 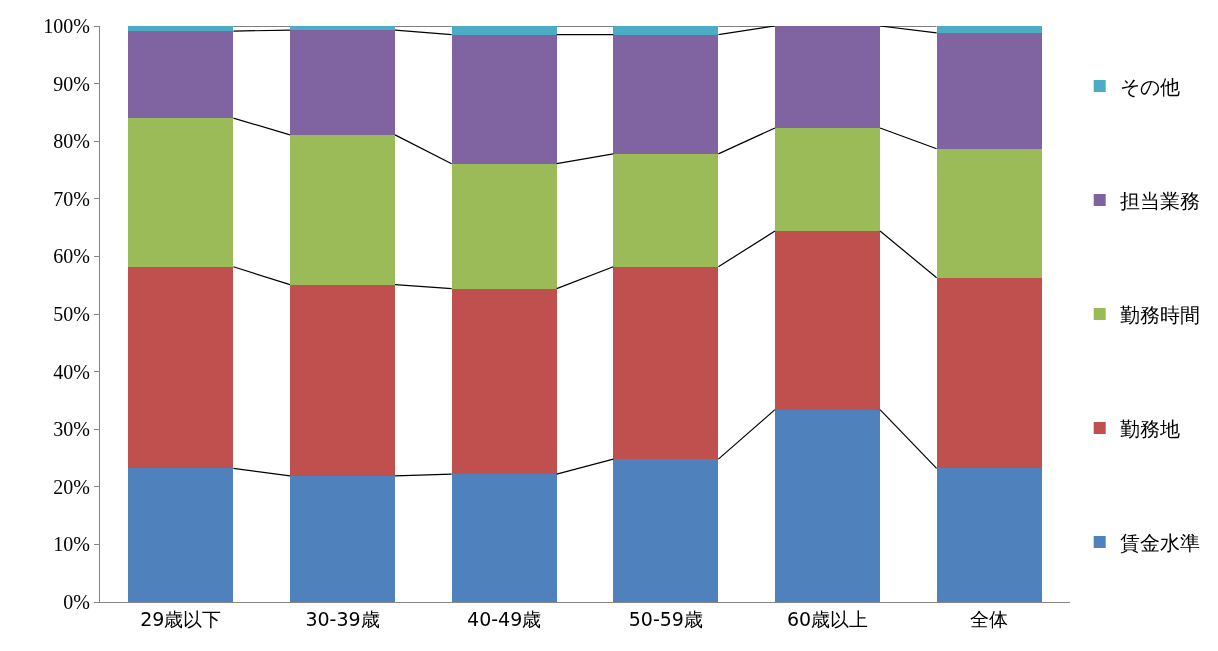 I want to click on legend-label: 賃金水準, so click(x=1159, y=542).